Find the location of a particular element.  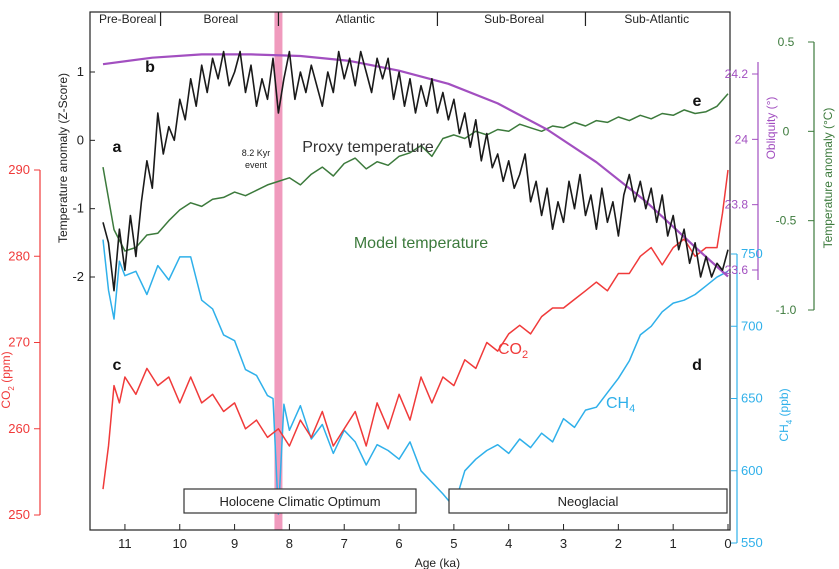

panel-letter-e: e is located at coordinates (697, 101).